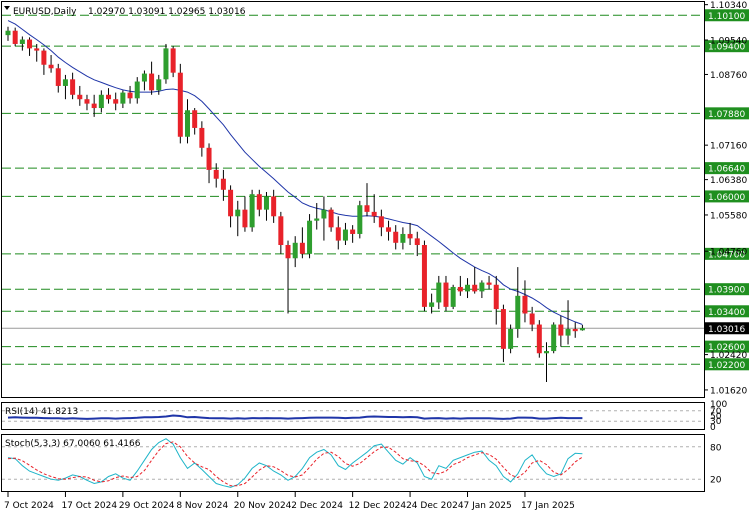 Image resolution: width=751 pixels, height=515 pixels. What do you see at coordinates (7, 8) in the screenshot?
I see `symbol-dropdown-icon` at bounding box center [7, 8].